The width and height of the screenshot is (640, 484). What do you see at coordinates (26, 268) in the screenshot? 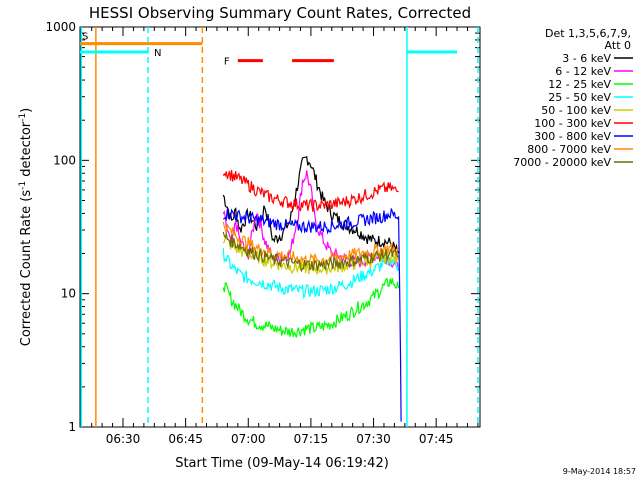
I see `y-axis-label-main: Corrected Count Rate (s` at bounding box center [26, 268].